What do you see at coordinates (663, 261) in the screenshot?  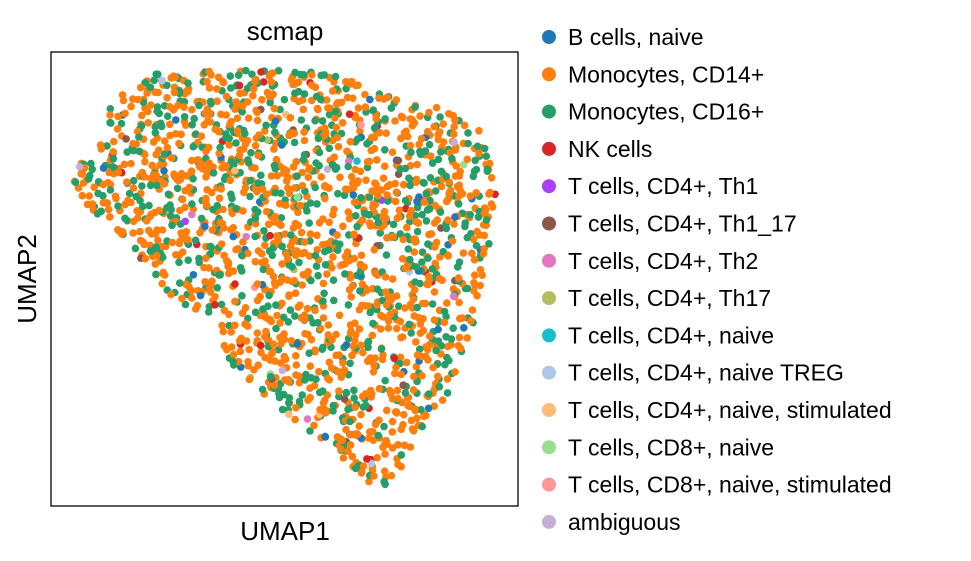 I see `legend-label: T cells, CD4+, Th2` at bounding box center [663, 261].